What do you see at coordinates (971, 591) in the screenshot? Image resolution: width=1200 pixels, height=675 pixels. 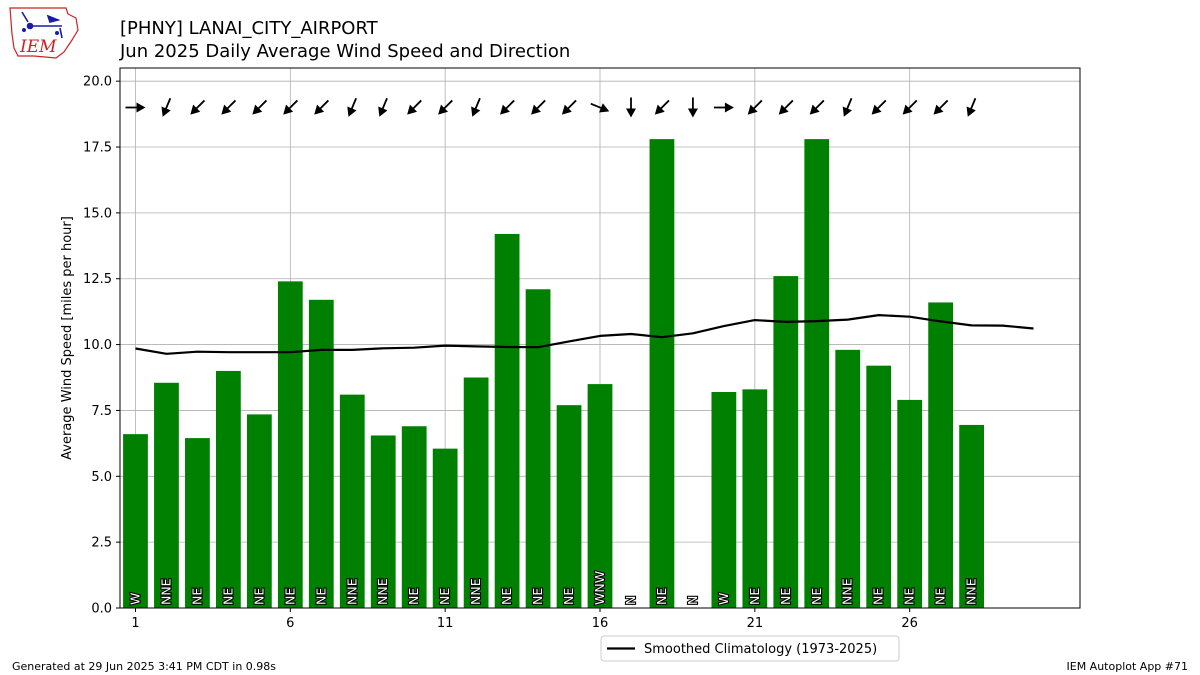 I see `direction-label-day-28: NNE` at bounding box center [971, 591].